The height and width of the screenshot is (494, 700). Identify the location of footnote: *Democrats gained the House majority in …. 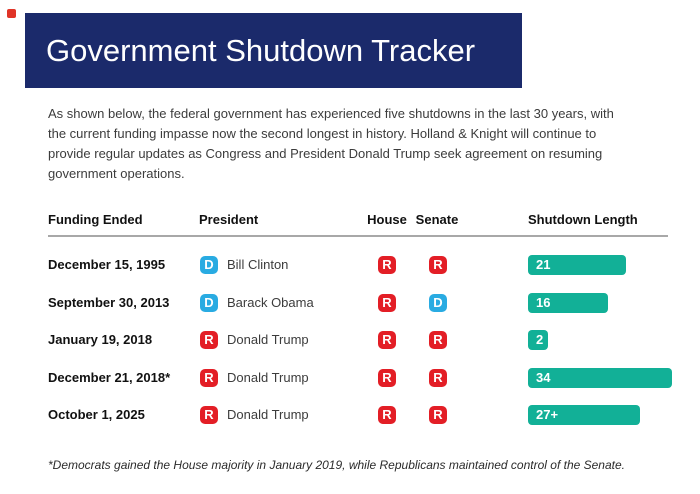
(336, 465).